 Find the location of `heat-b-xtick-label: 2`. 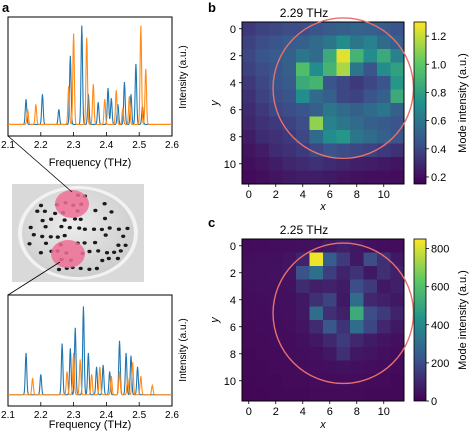

heat-b-xtick-label: 2 is located at coordinates (276, 195).